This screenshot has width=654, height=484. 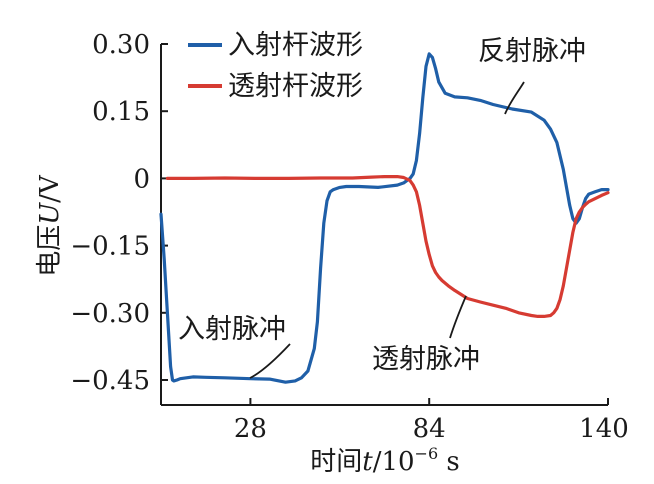 What do you see at coordinates (514, 98) in the screenshot?
I see `annotation-leader-reflected` at bounding box center [514, 98].